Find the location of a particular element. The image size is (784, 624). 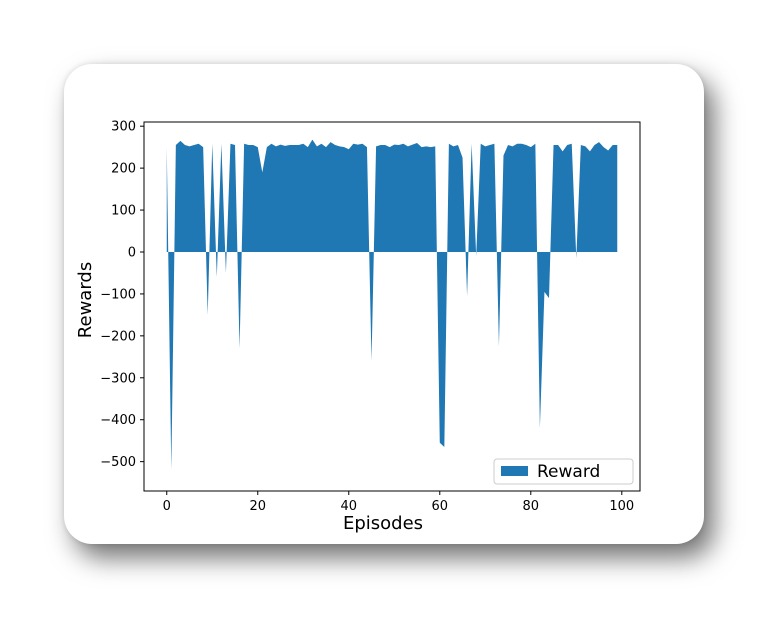

legend-label: Reward is located at coordinates (568, 472).